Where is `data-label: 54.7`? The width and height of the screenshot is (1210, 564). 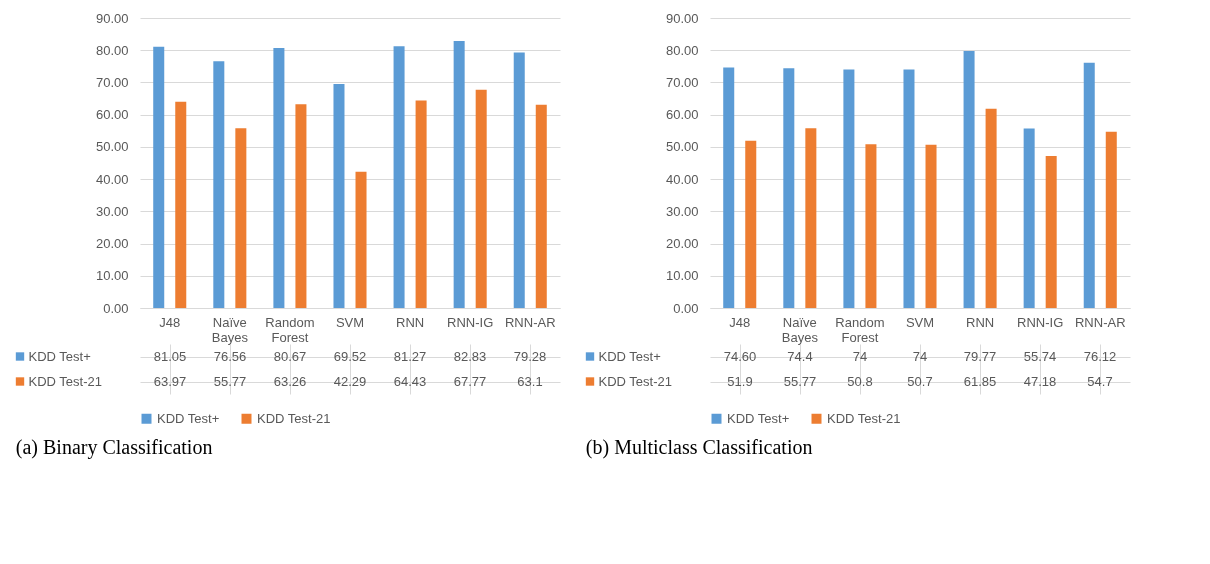 data-label: 54.7 is located at coordinates (1100, 381).